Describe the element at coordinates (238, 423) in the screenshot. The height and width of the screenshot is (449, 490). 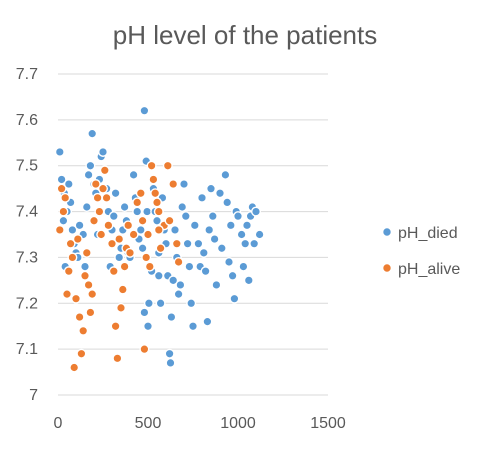
I see `x-tick-label: 1000` at that location.